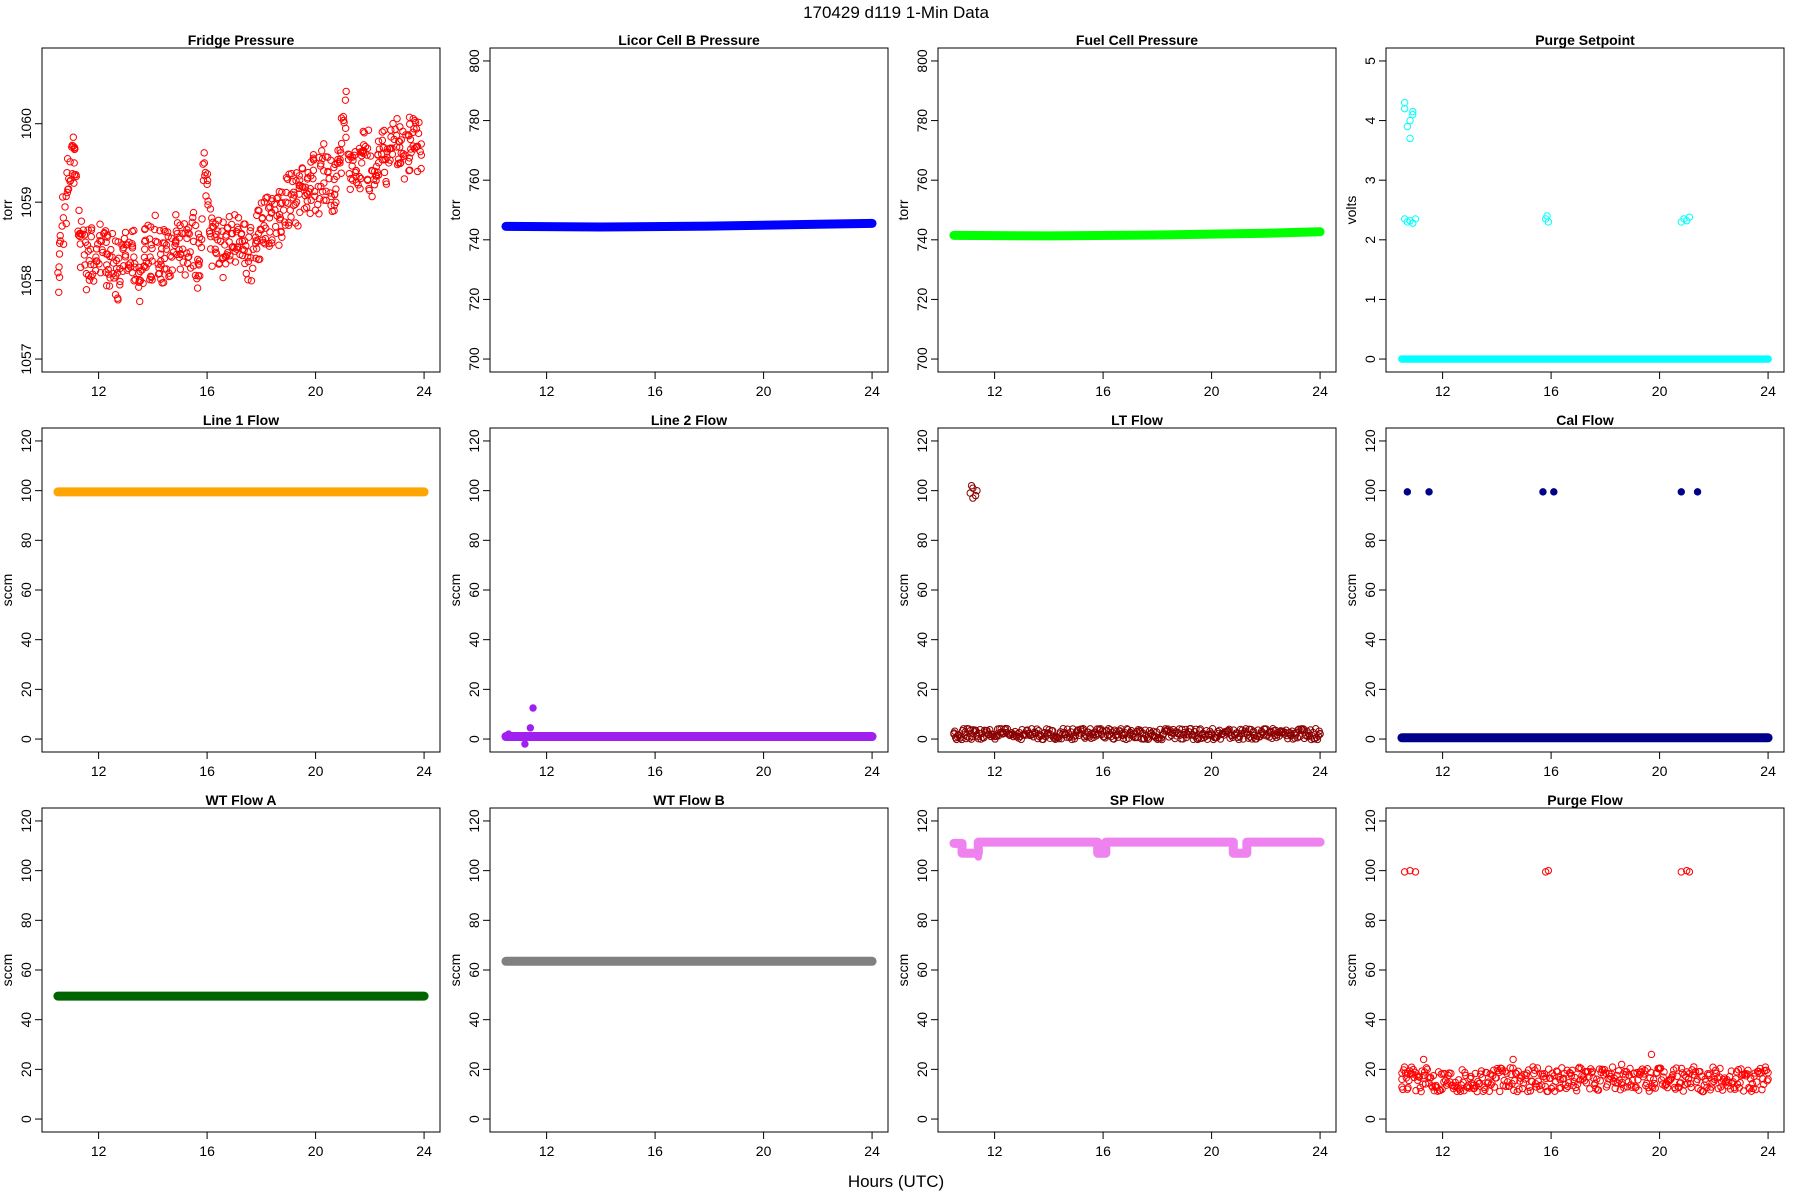 The height and width of the screenshot is (1200, 1800). Describe the element at coordinates (26, 739) in the screenshot. I see `y-tick-label: 0` at that location.